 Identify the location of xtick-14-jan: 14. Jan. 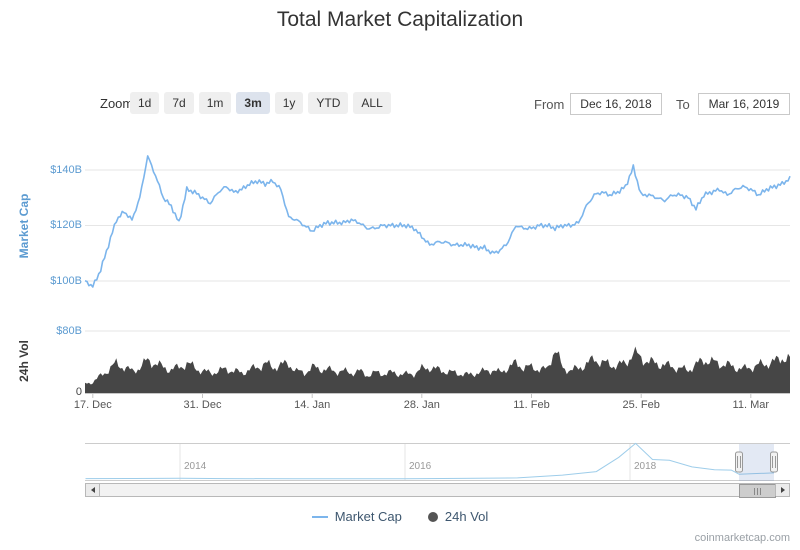
(312, 405).